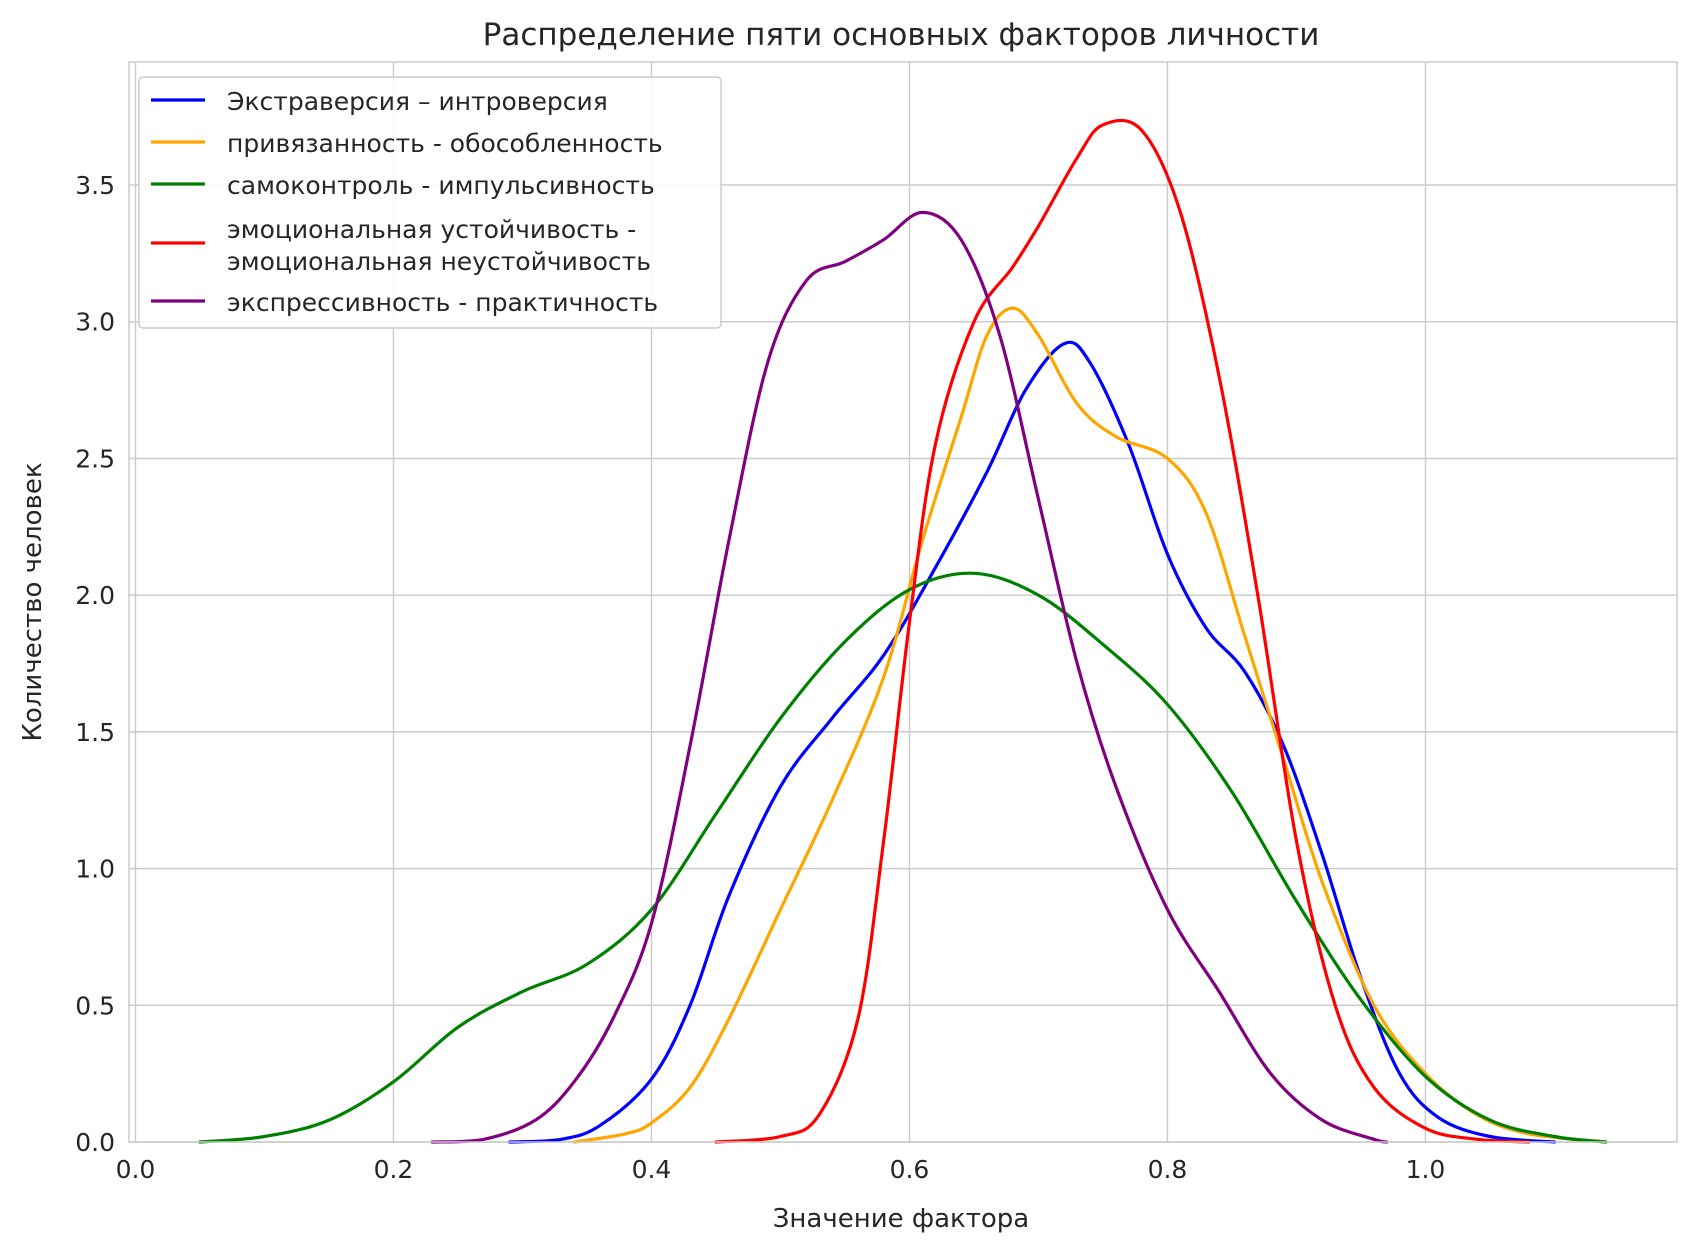  What do you see at coordinates (95, 1142) in the screenshot?
I see `y-tick-label: 0.0` at bounding box center [95, 1142].